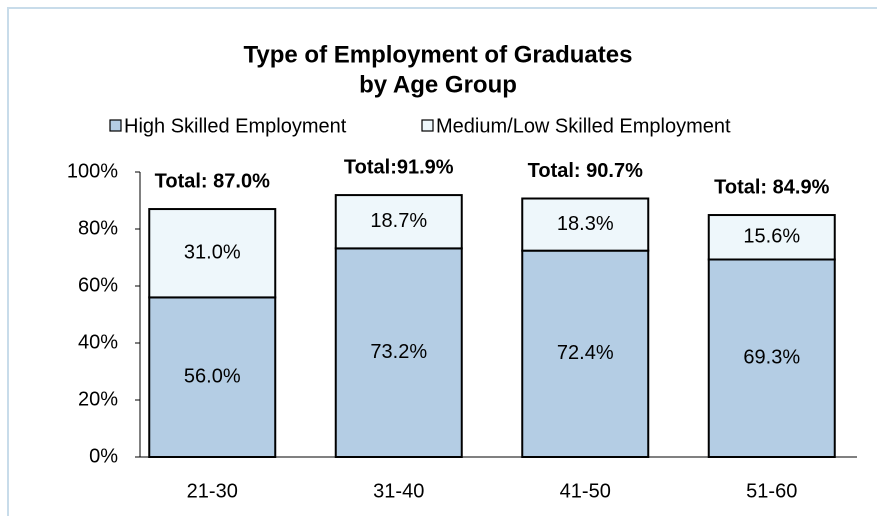  What do you see at coordinates (103, 456) in the screenshot?
I see `y-tick-label: 0%` at bounding box center [103, 456].